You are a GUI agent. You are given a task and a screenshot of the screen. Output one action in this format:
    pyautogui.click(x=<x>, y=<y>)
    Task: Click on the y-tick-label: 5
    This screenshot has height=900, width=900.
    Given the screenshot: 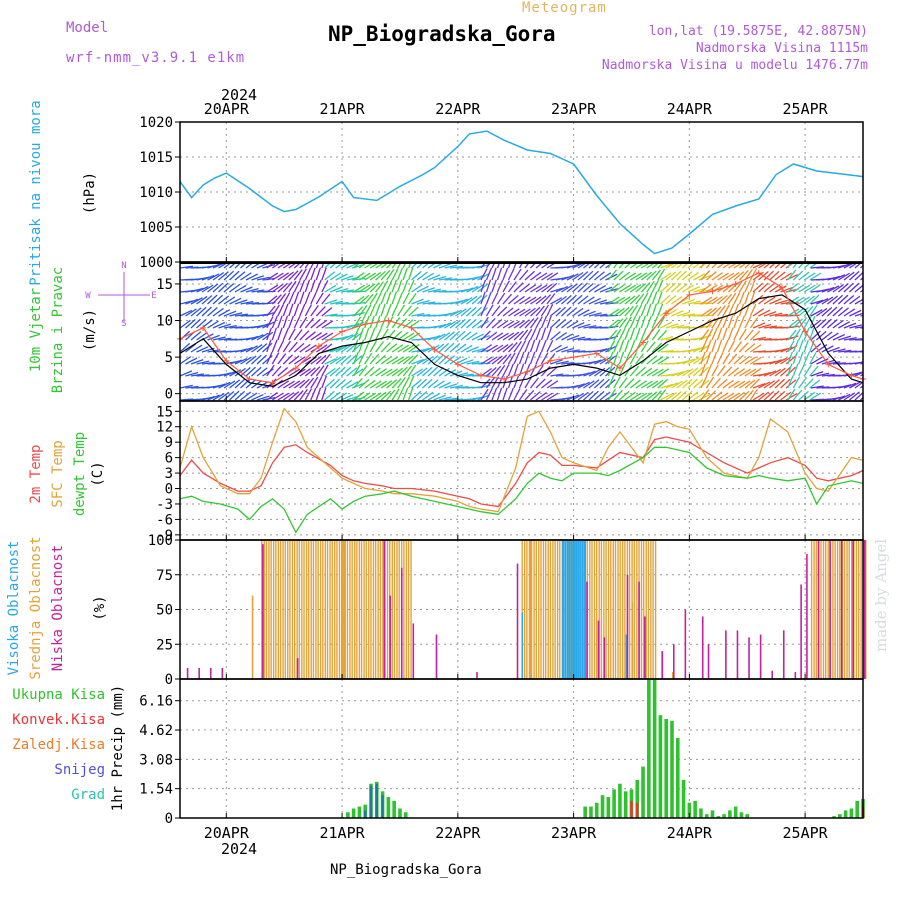 What is the action you would take?
    pyautogui.click(x=169, y=358)
    